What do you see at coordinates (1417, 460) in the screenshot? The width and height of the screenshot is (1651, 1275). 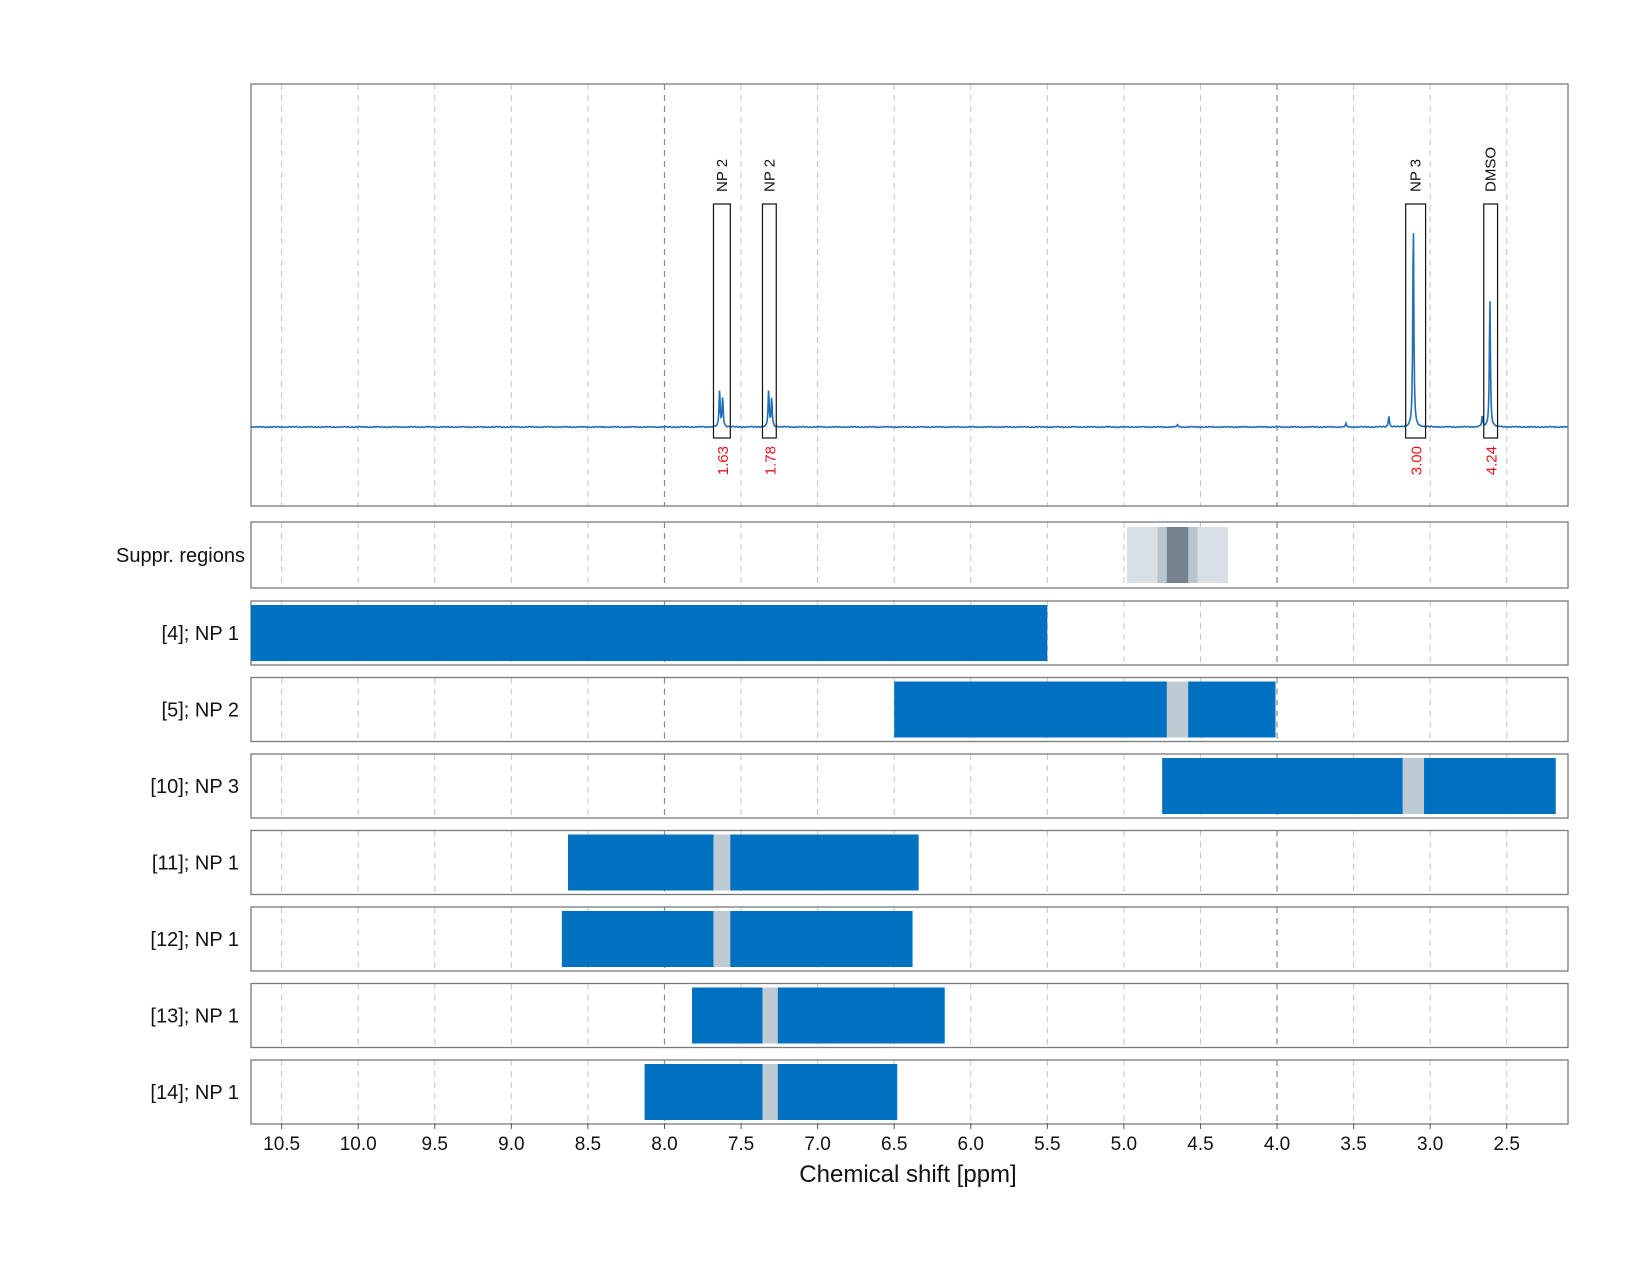 I see `integral-value: 3.00` at bounding box center [1417, 460].